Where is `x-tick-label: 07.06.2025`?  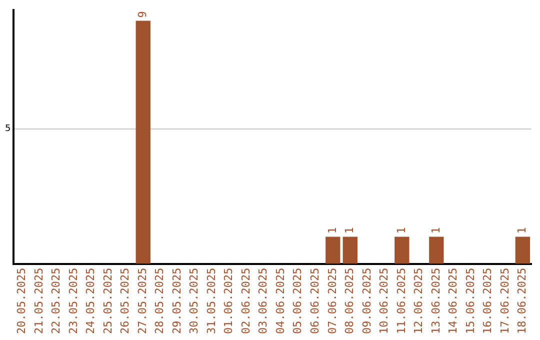
x-tick-label: 07.06.2025 is located at coordinates (332, 301).